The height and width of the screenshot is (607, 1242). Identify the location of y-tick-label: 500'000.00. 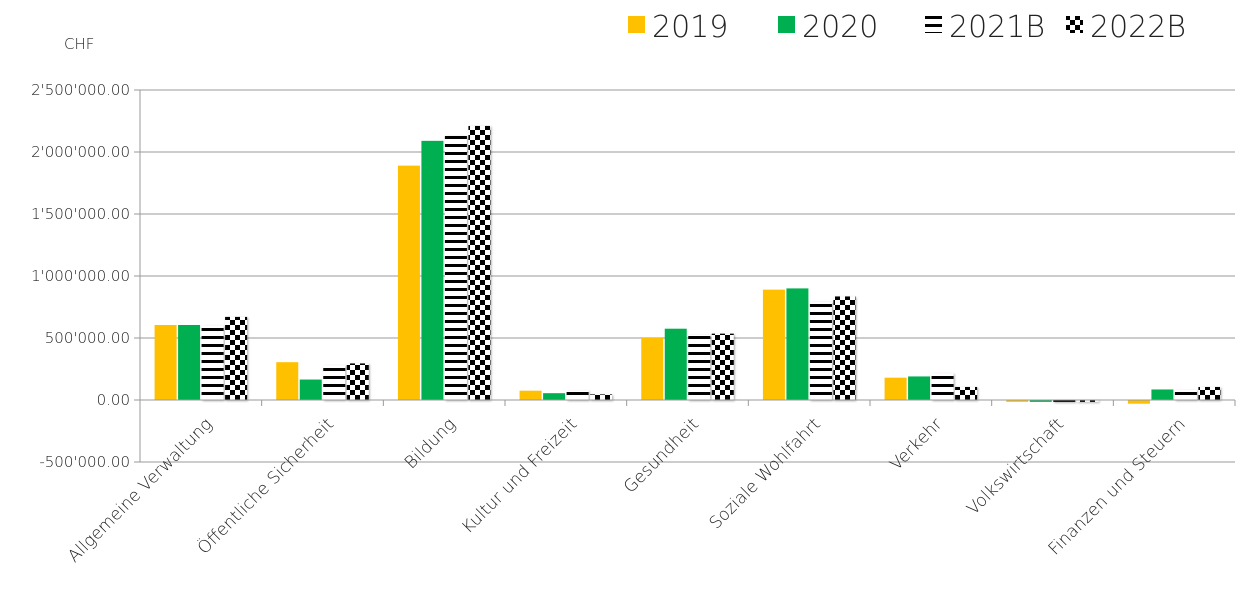
(87, 338).